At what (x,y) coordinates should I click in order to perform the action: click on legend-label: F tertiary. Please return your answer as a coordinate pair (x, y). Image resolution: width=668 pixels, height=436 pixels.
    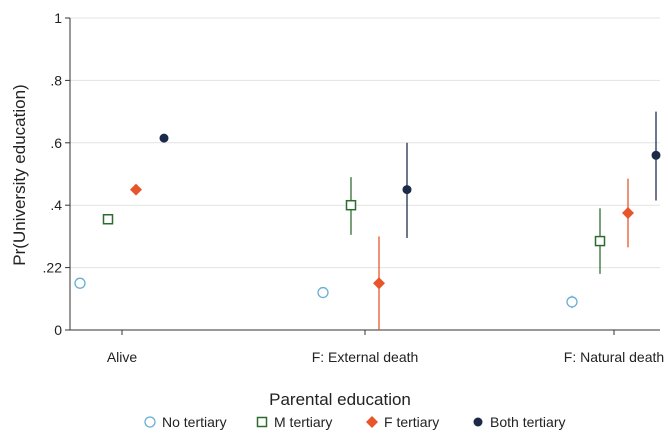
    Looking at the image, I should click on (411, 422).